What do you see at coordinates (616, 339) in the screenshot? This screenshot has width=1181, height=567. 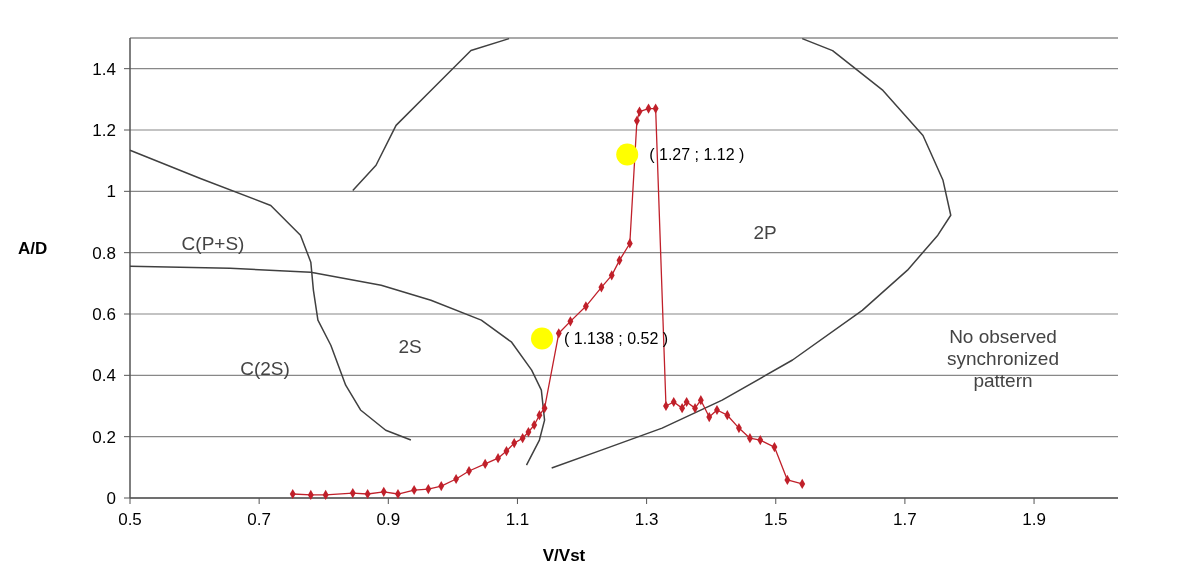 I see `data-label: ( 1.138 ; 0.52 )` at bounding box center [616, 339].